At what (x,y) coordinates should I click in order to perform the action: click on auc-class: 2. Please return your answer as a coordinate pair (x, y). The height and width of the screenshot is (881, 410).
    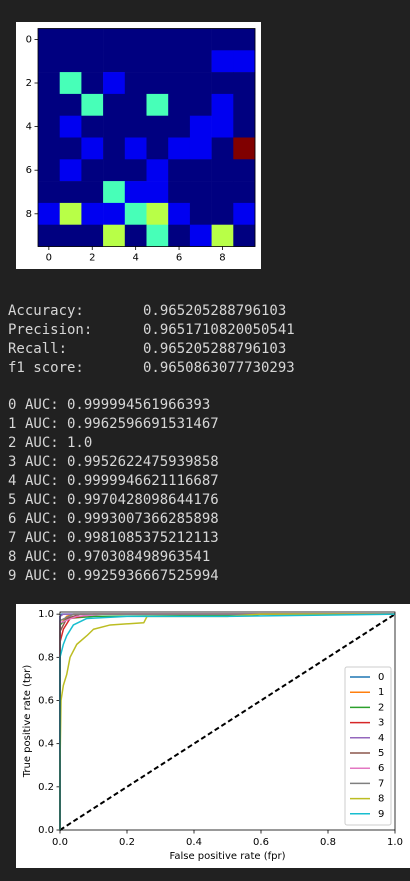
    Looking at the image, I should click on (12, 443).